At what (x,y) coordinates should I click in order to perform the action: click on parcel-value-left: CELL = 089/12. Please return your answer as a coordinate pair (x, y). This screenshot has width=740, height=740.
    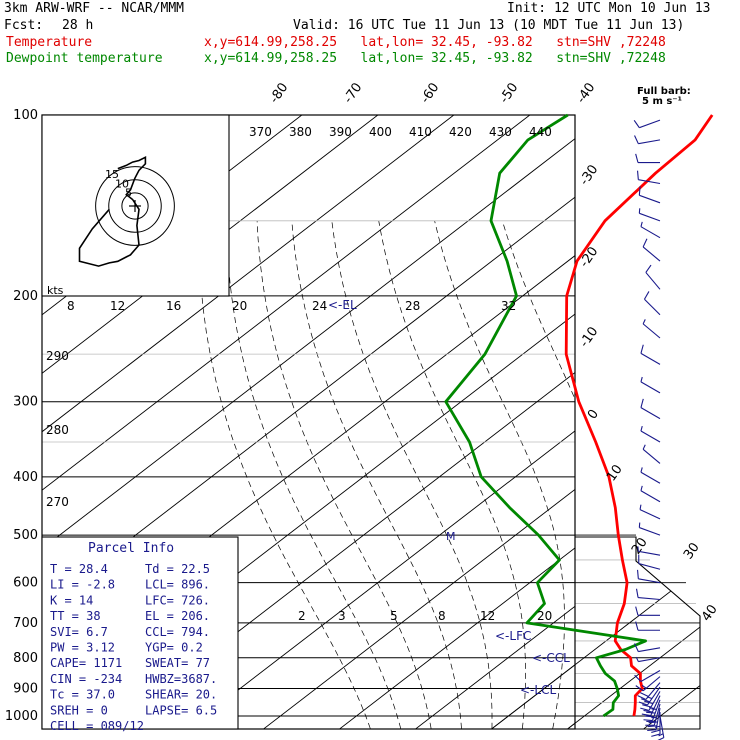
    Looking at the image, I should click on (97, 726).